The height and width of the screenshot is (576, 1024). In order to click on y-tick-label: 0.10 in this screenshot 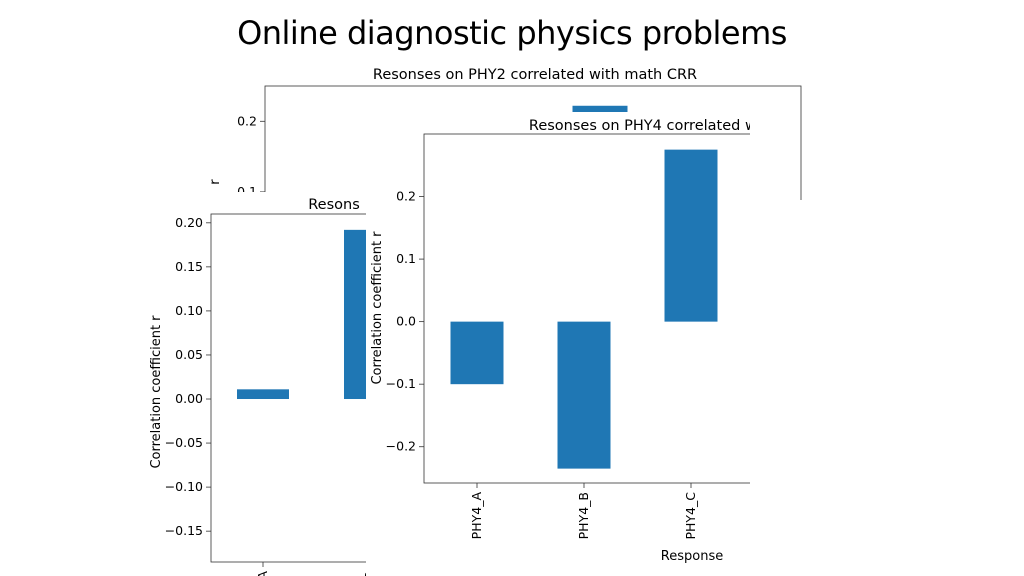, I will do `click(189, 310)`.